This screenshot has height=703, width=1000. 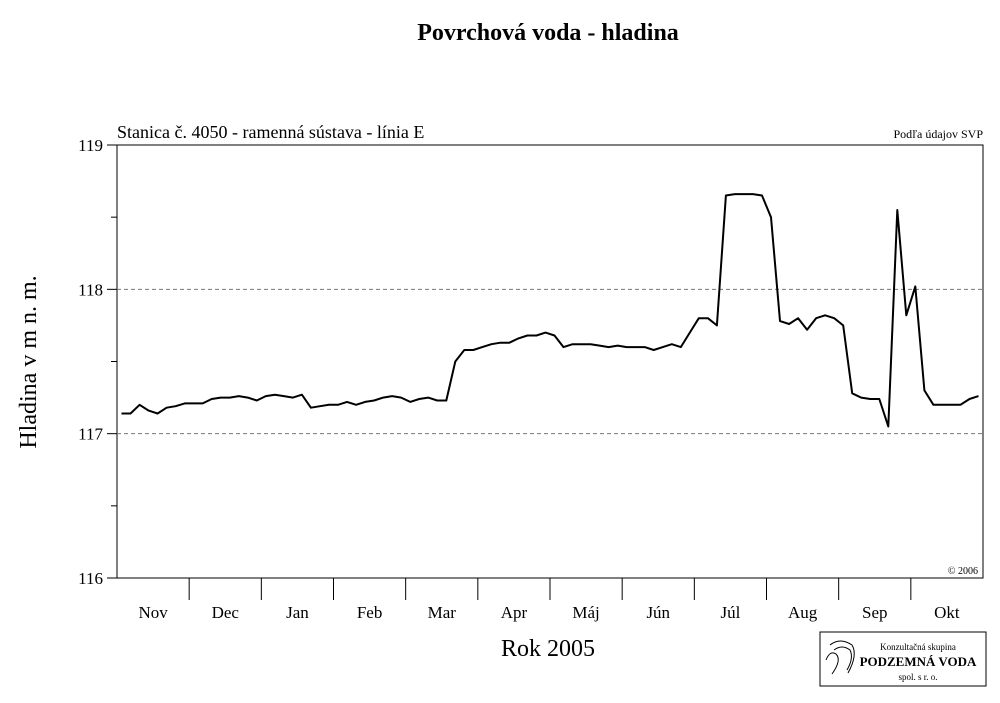 I want to click on copyright: © 2006, so click(x=963, y=571).